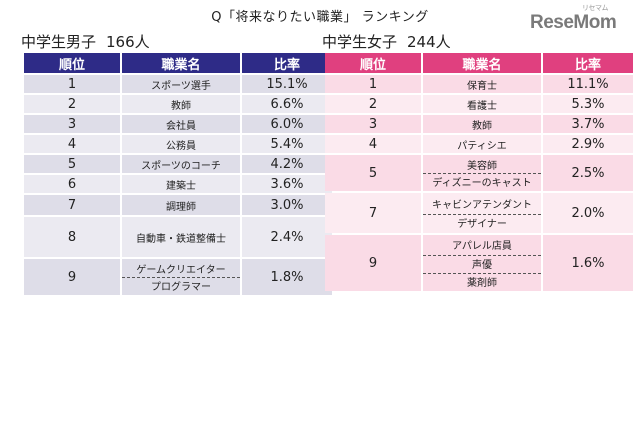 The height and width of the screenshot is (435, 640). I want to click on resemom-logo: ReseMom リセマム, so click(573, 19).